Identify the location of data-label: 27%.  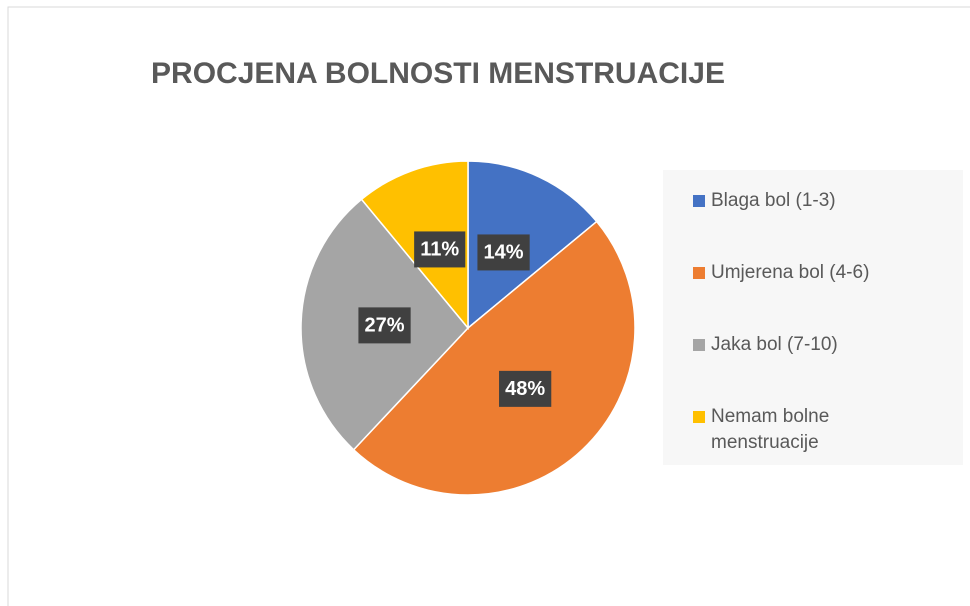
(385, 326).